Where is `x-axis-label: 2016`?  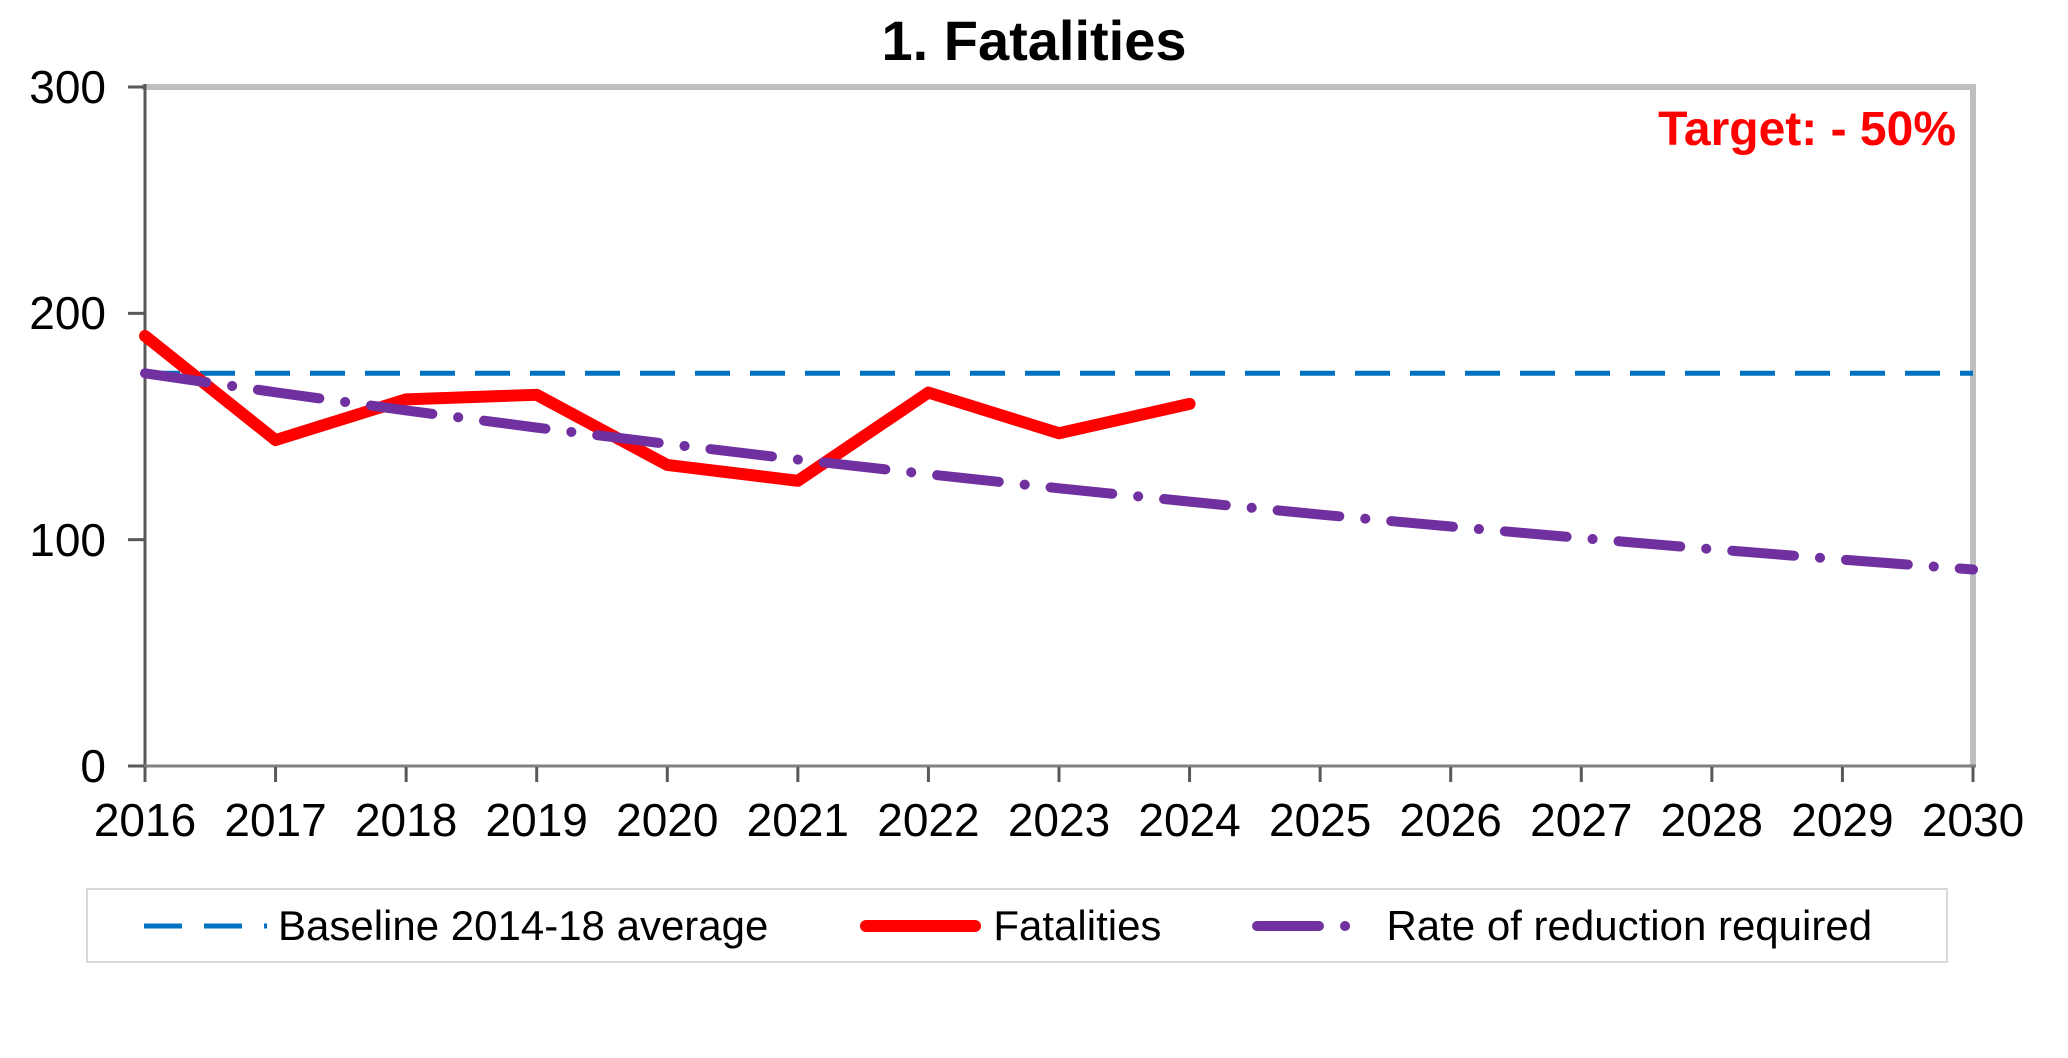
x-axis-label: 2016 is located at coordinates (145, 820).